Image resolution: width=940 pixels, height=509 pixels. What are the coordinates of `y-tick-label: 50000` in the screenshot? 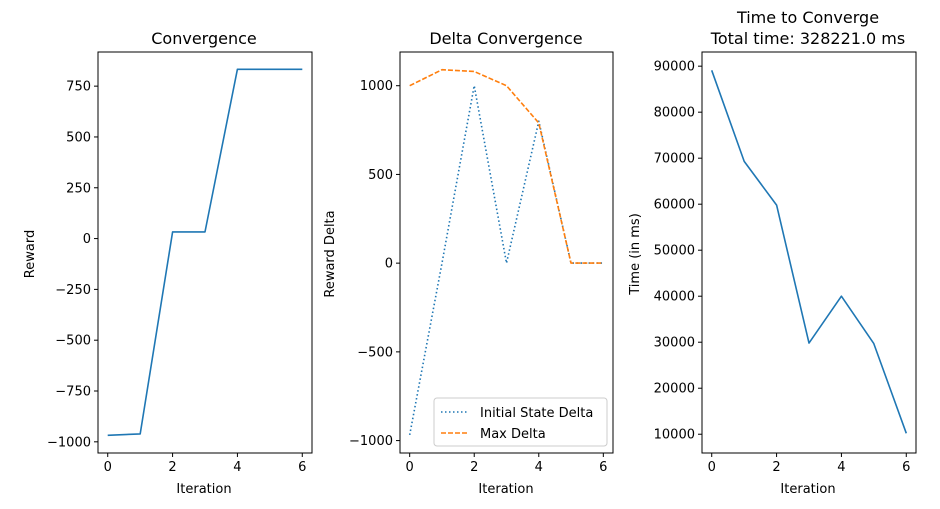 It's located at (674, 251).